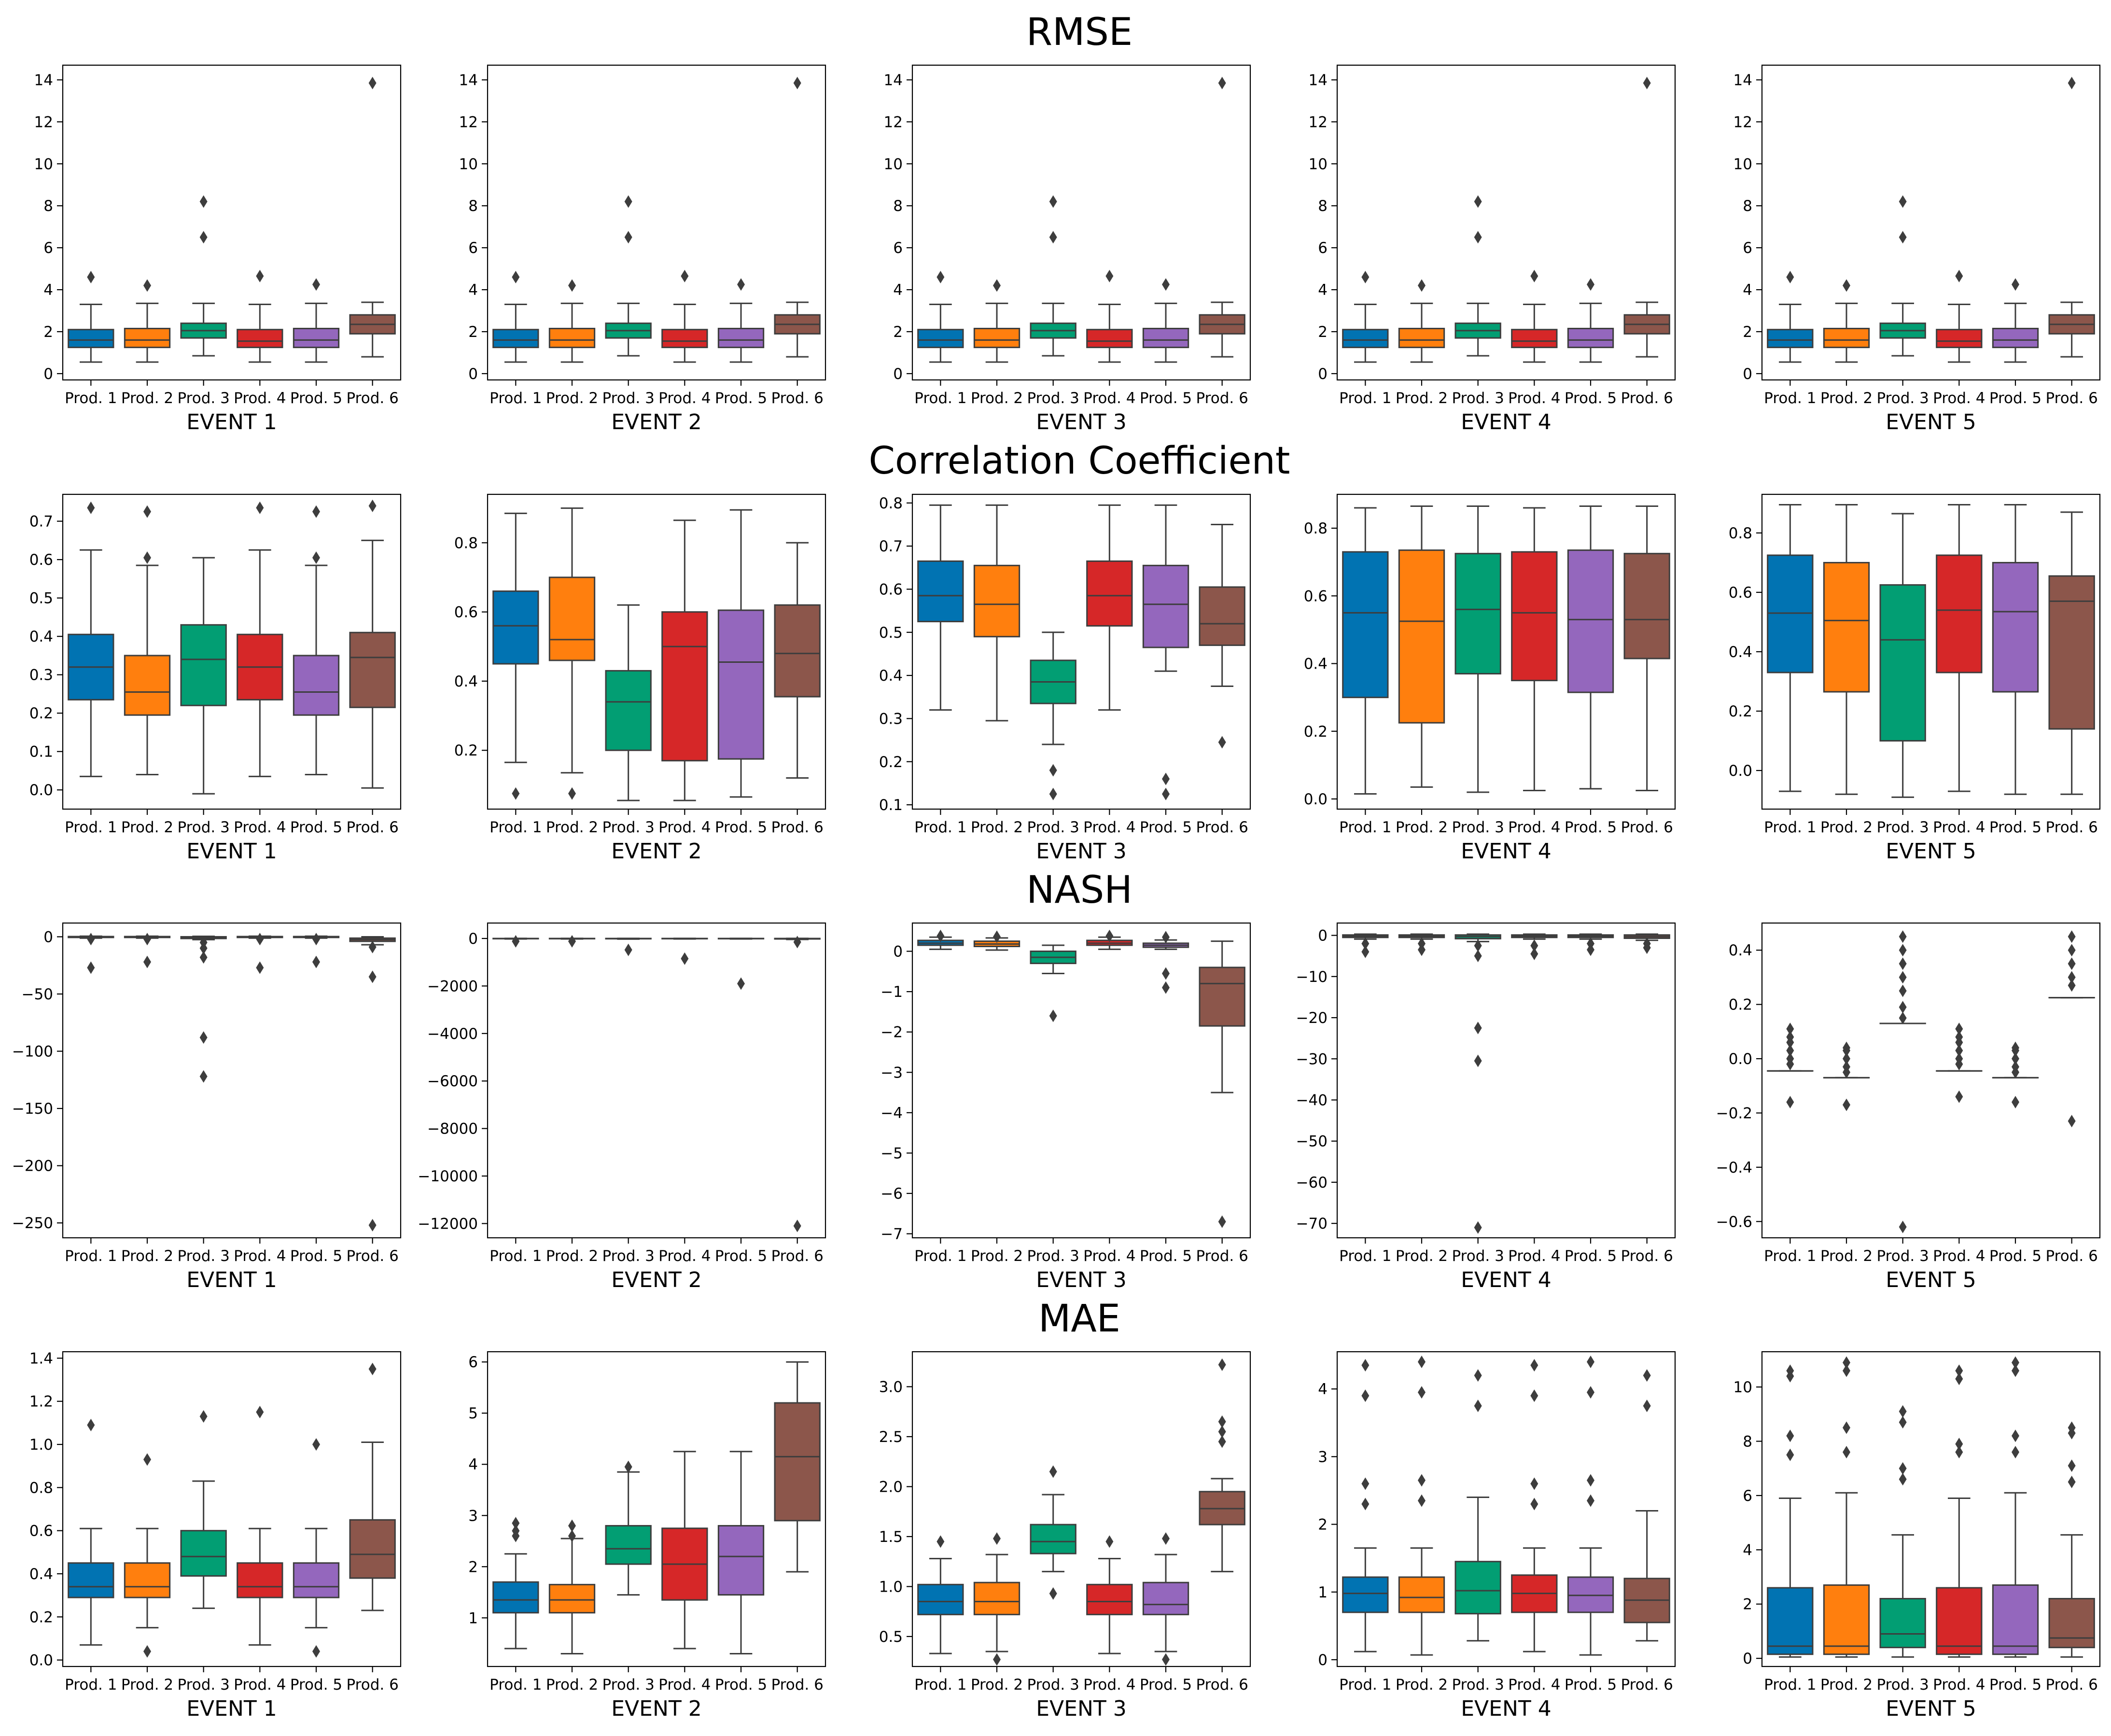 The width and height of the screenshot is (2111, 1736). I want to click on y-tick-label: −40, so click(1312, 1101).